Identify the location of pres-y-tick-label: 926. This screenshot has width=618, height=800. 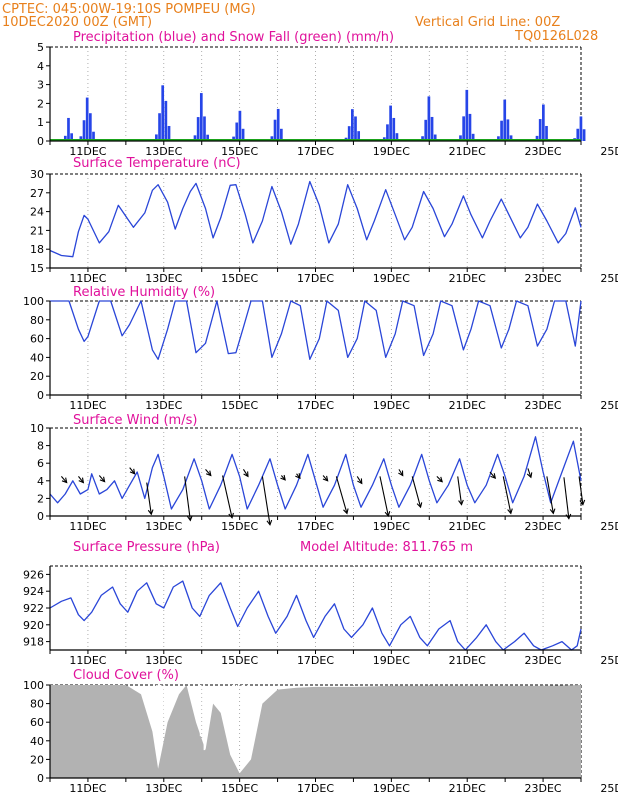
(33, 574).